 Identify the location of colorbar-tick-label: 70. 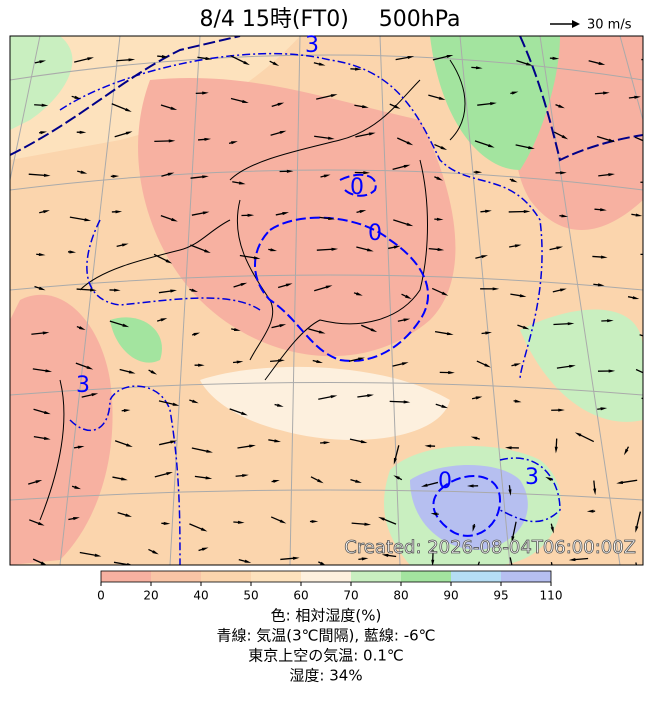
(350, 596).